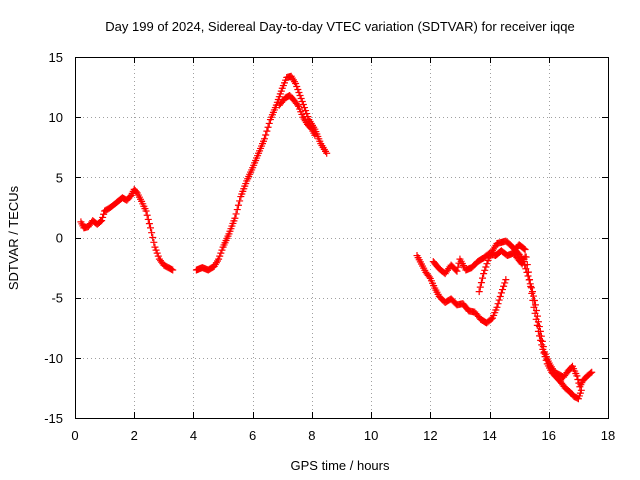 The height and width of the screenshot is (480, 640). Describe the element at coordinates (59, 177) in the screenshot. I see `y-tick-label: 5` at that location.